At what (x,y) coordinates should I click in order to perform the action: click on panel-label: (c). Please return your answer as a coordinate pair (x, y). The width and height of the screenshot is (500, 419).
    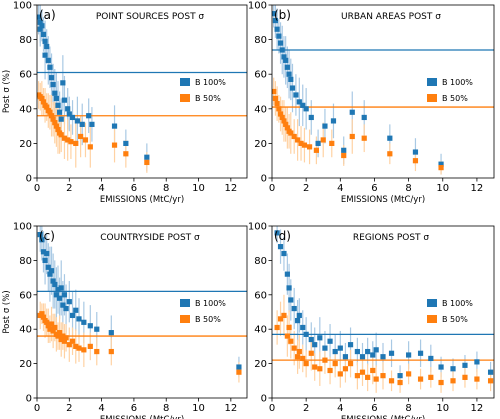
    Looking at the image, I should click on (47, 236).